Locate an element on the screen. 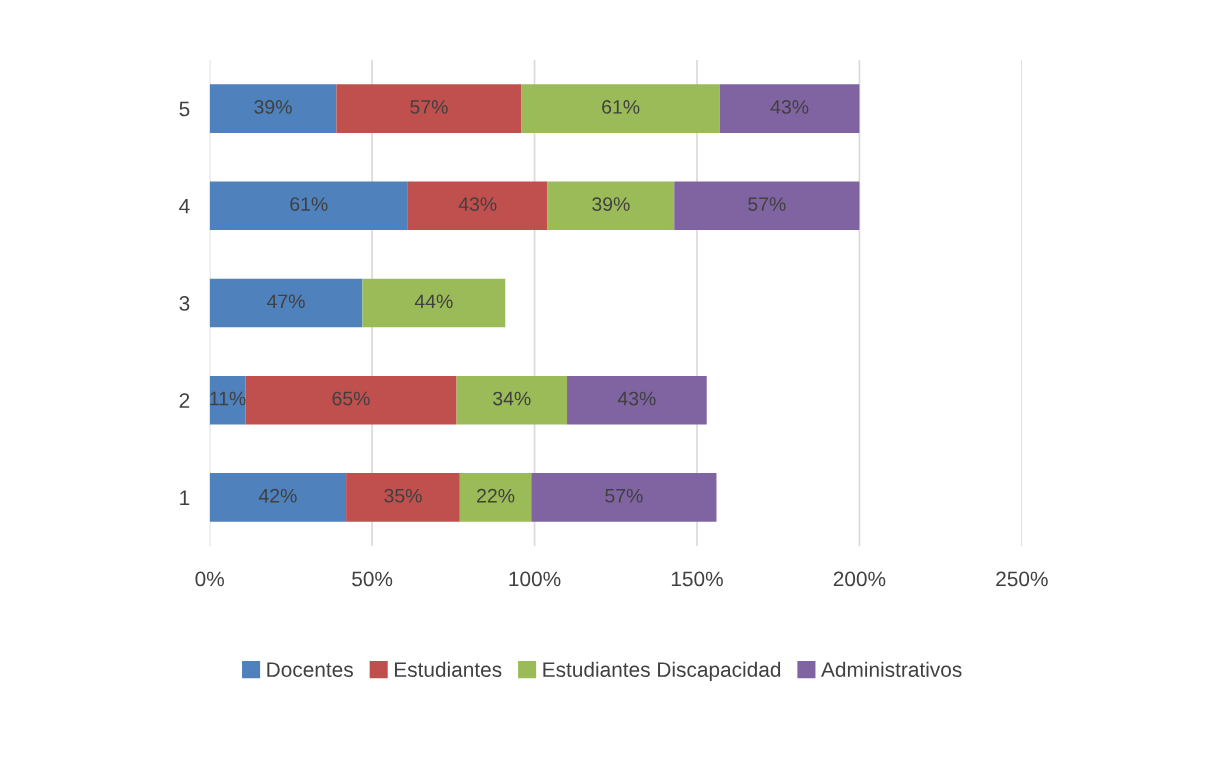 This screenshot has height=769, width=1205. y-tick-label: 3 is located at coordinates (184, 303).